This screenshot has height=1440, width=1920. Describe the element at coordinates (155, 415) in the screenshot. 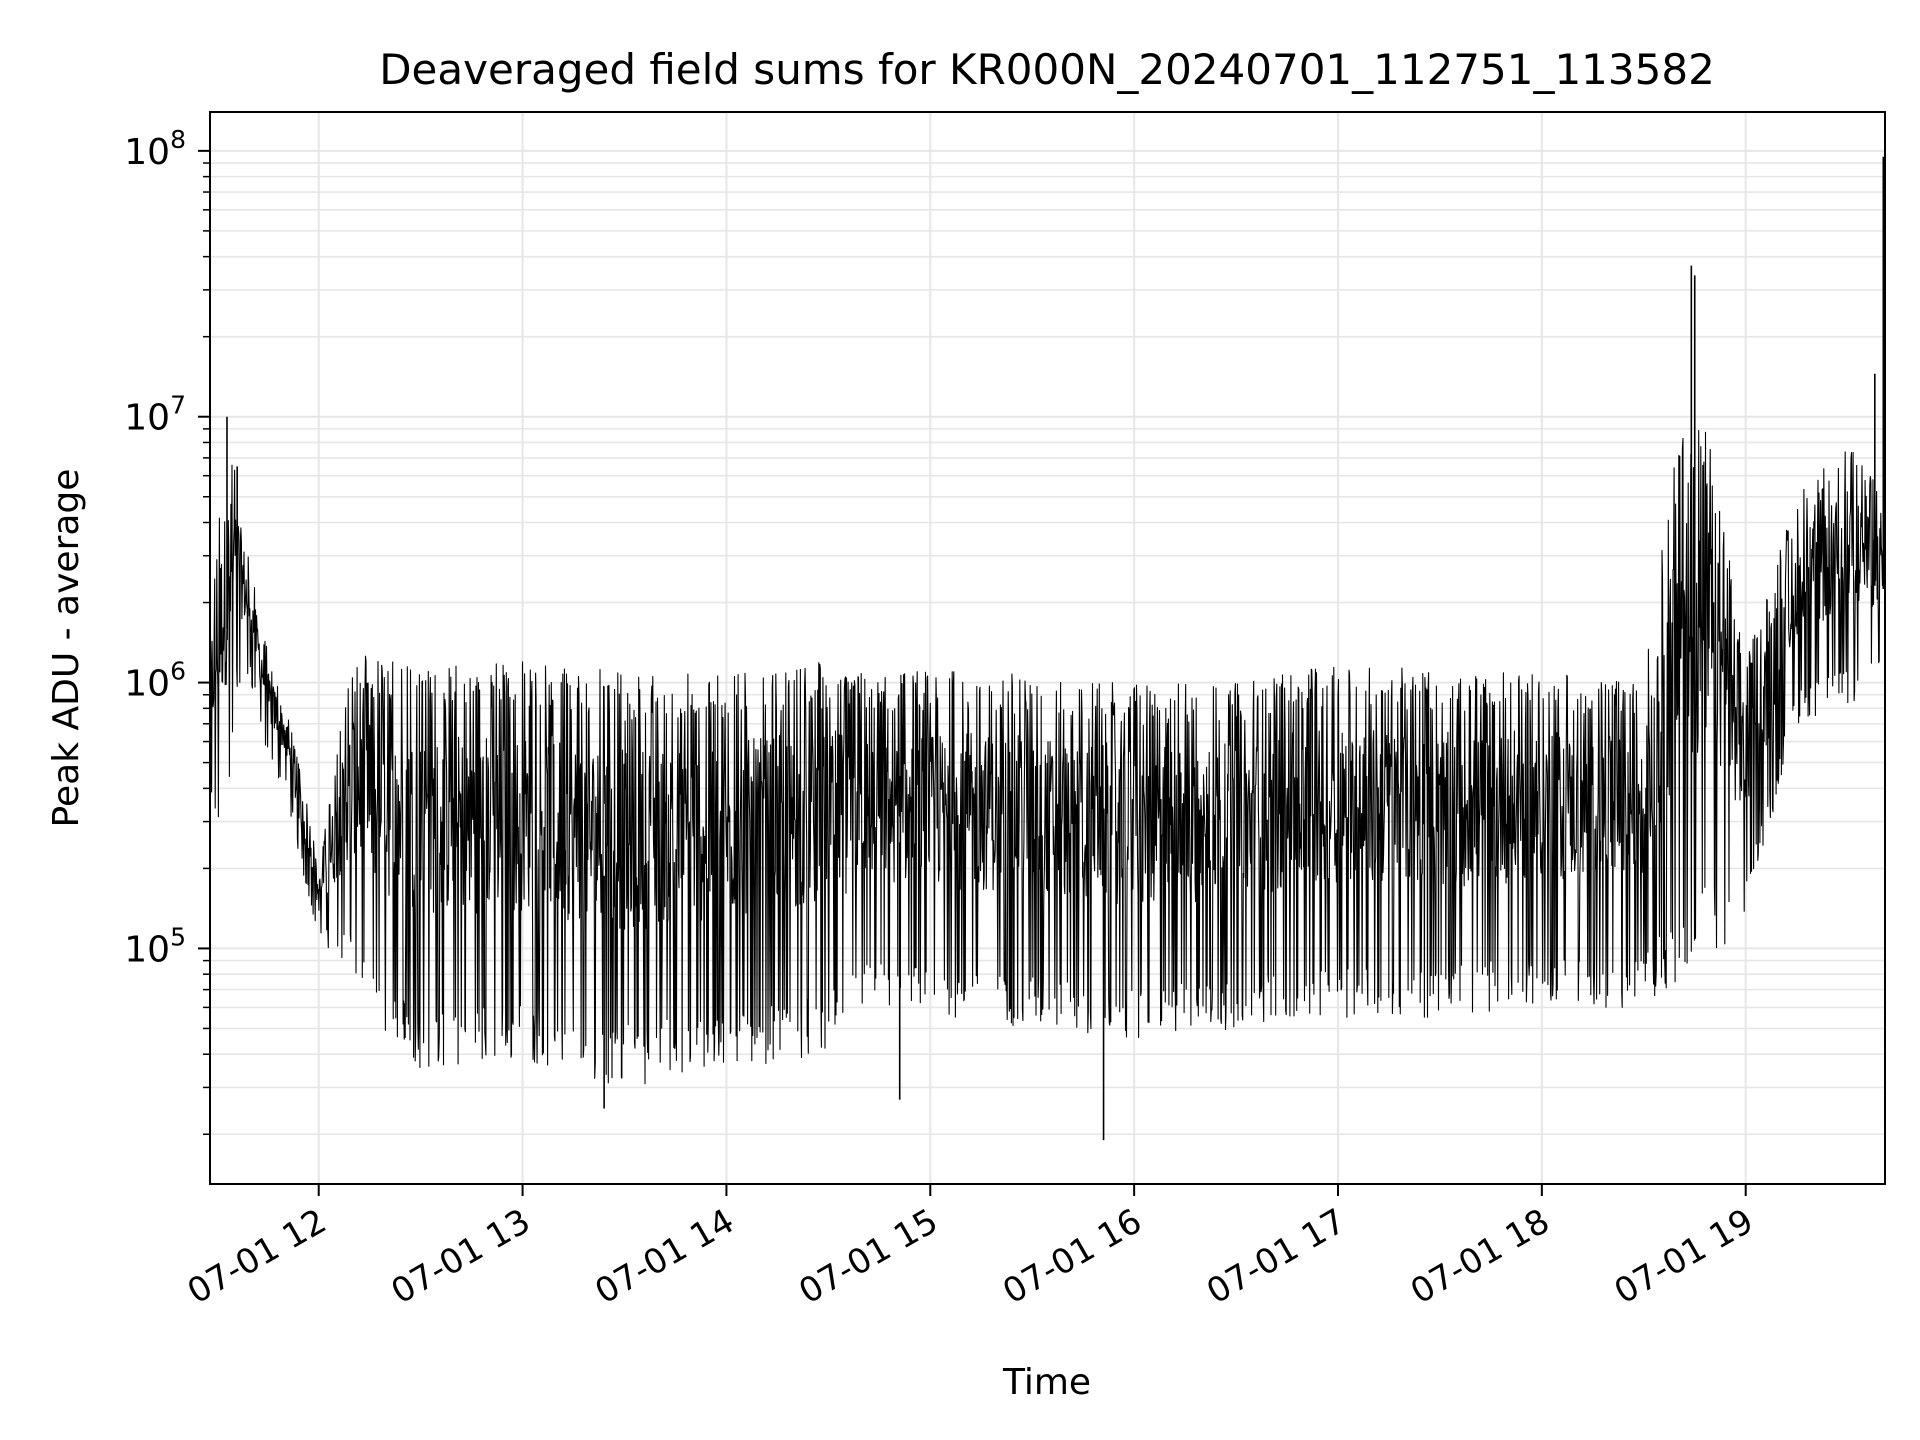

I see `y-tick-label: 10⁷` at that location.